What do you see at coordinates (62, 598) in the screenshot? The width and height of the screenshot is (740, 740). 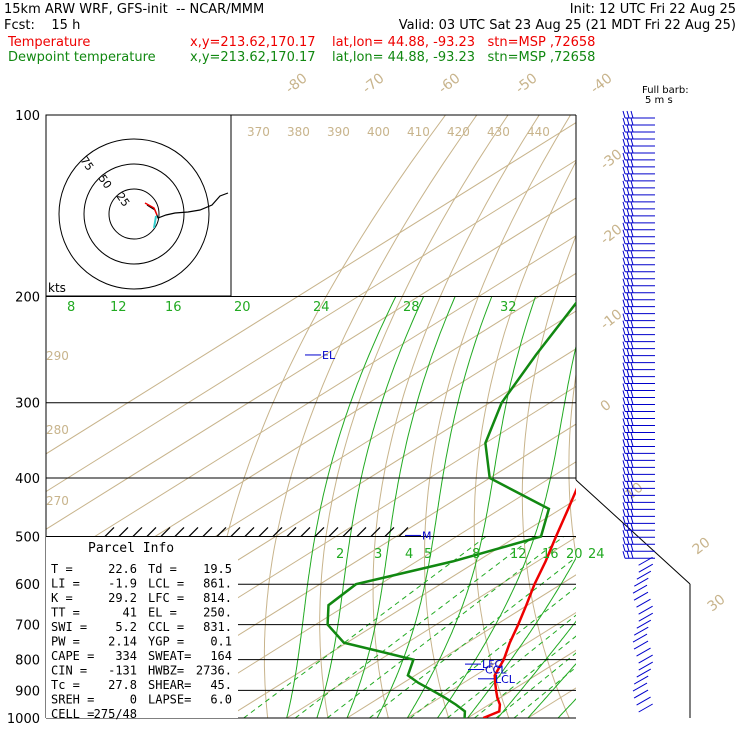 I see `parcel-info-key: K =` at bounding box center [62, 598].